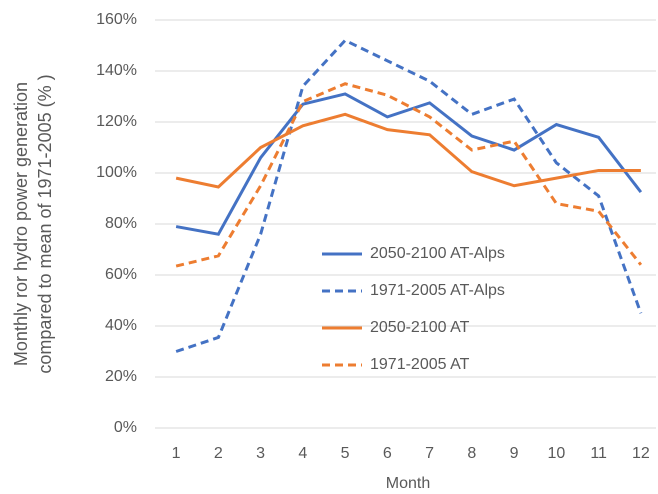  I want to click on y-tick-label: 120%, so click(116, 121).